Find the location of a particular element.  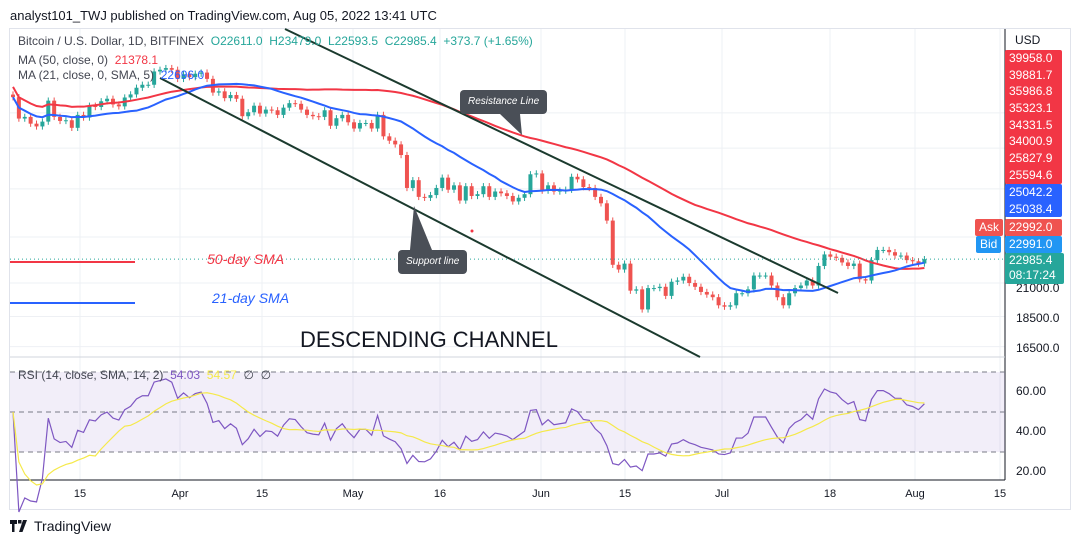

marker-dot is located at coordinates (472, 231).